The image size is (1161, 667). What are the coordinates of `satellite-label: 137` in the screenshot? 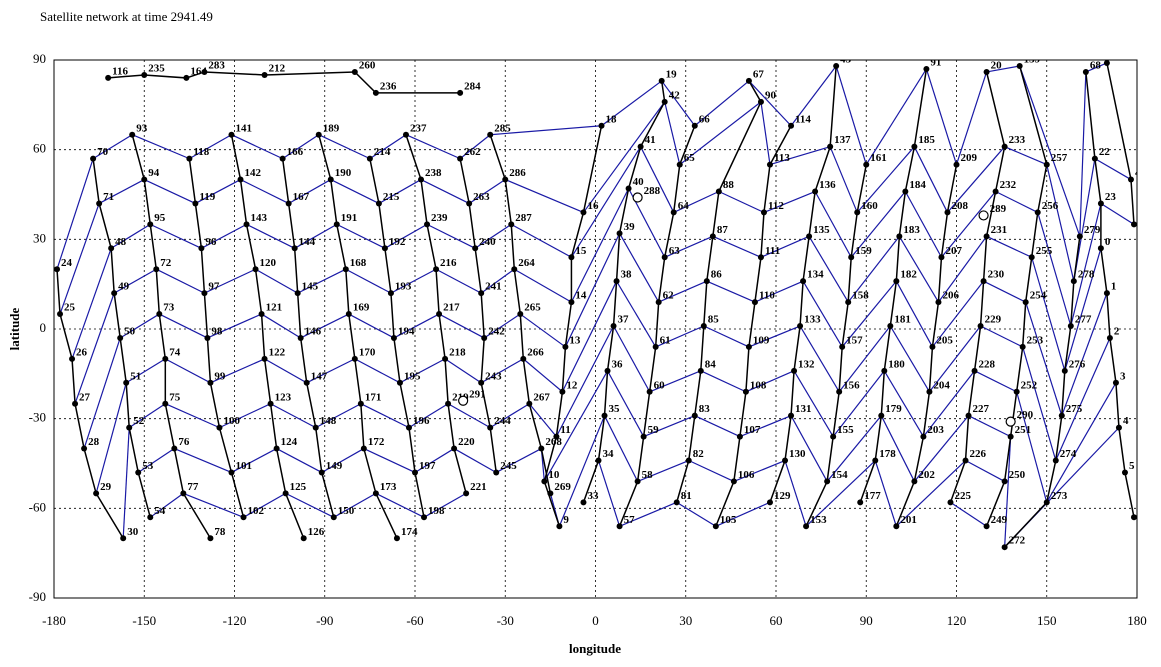 It's located at (842, 140).